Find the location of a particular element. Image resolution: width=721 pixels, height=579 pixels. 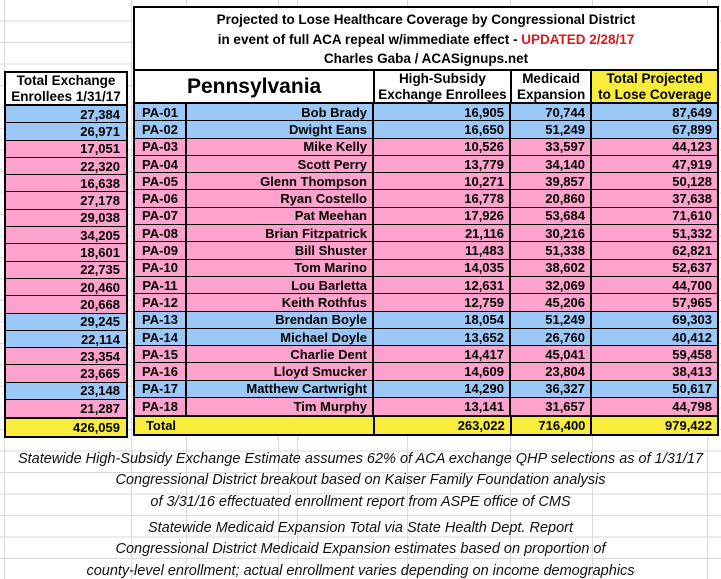

projected-value-cell: 40,412 is located at coordinates (692, 337).